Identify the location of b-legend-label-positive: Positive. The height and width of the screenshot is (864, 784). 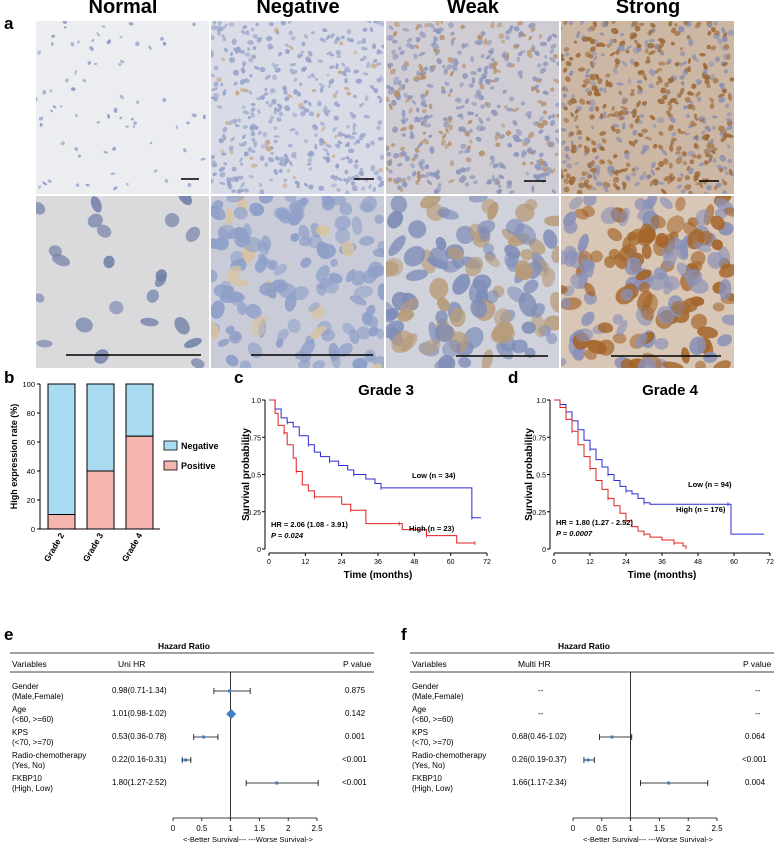
(198, 466).